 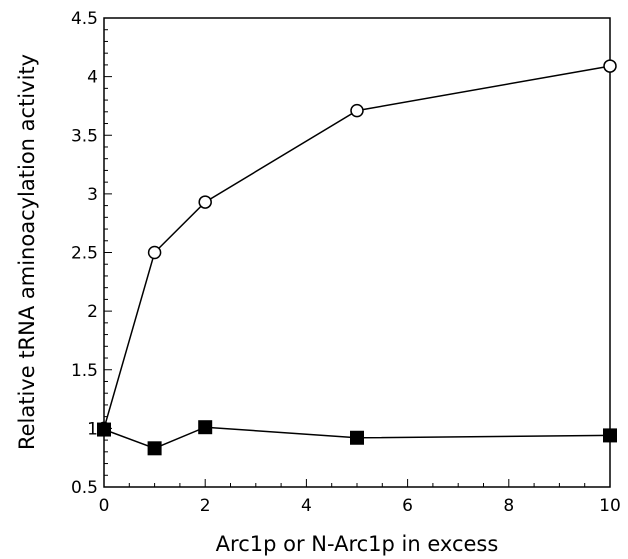 What do you see at coordinates (306, 506) in the screenshot?
I see `x-tick-label: 4` at bounding box center [306, 506].